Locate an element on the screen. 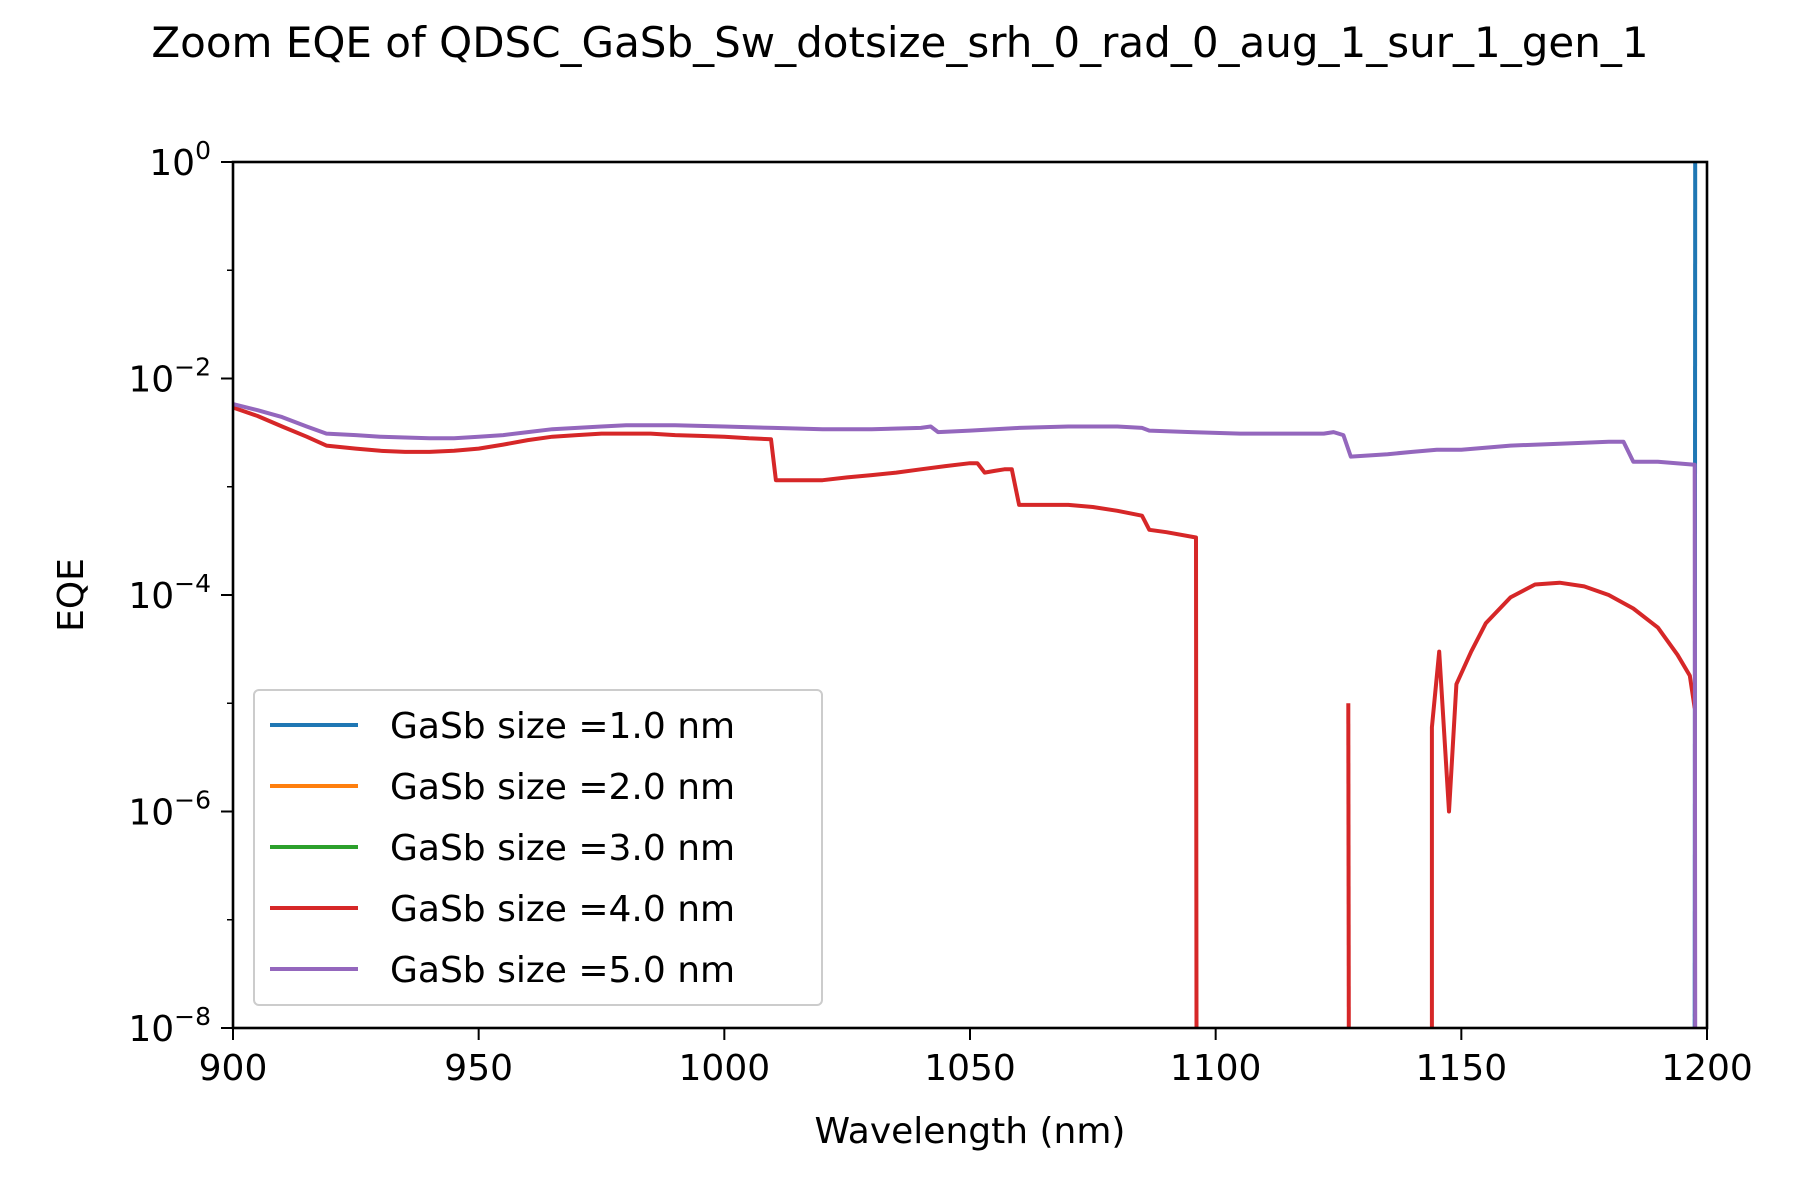  legend-label: GaSb size =3.0 nm is located at coordinates (562, 848).